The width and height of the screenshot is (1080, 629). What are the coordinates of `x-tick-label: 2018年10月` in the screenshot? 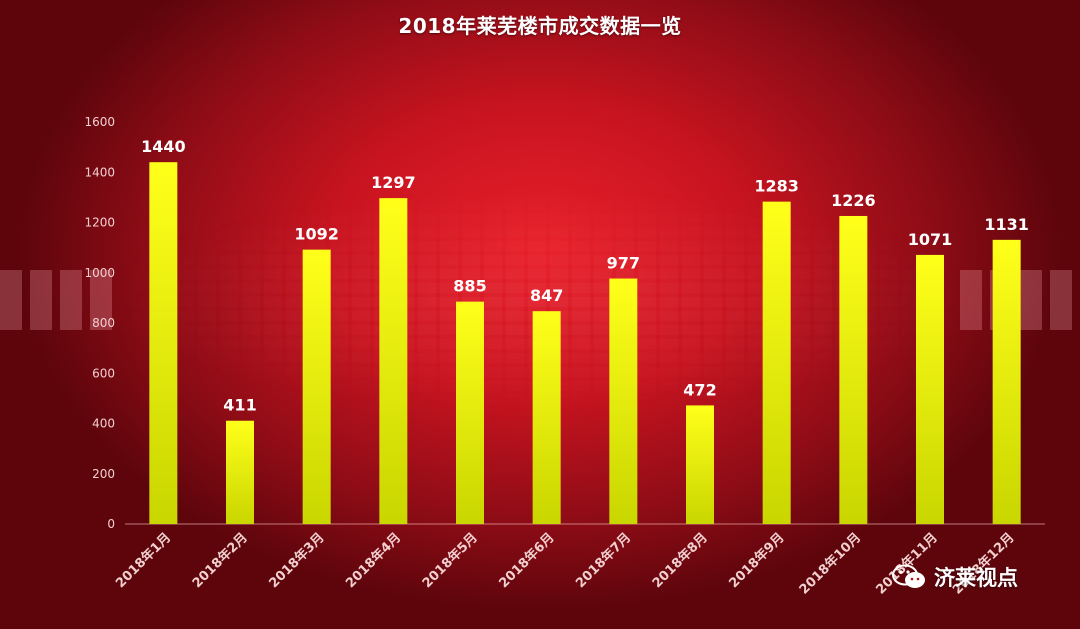 It's located at (830, 564).